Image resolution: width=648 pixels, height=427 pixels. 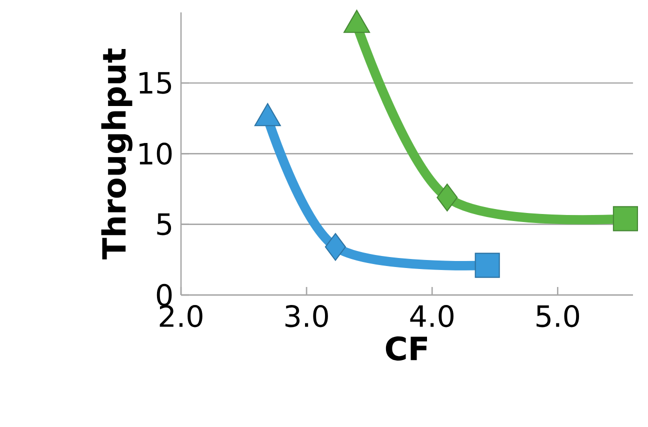 What do you see at coordinates (306, 316) in the screenshot?
I see `x-tick-label: 3.0` at bounding box center [306, 316].